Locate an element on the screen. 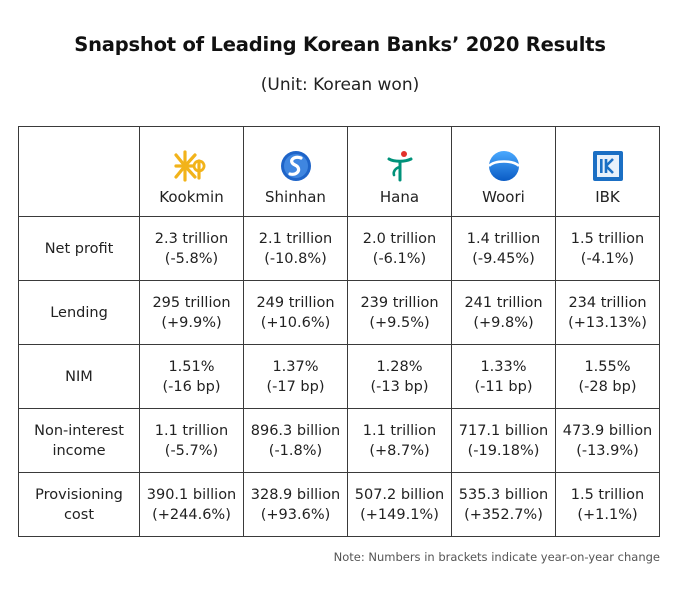  table-cell: 295 trillion (+9.9%) is located at coordinates (191, 312).